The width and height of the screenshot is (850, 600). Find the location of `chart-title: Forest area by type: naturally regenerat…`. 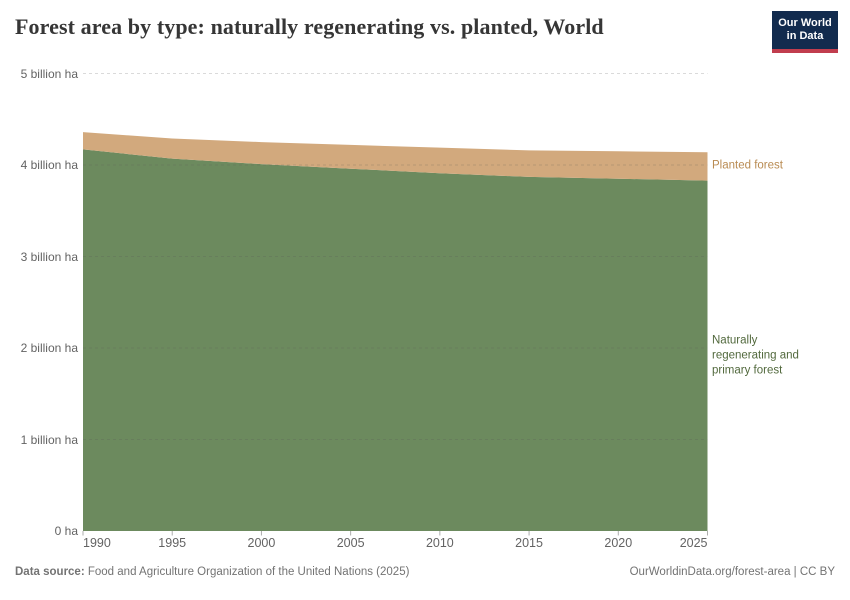

chart-title: Forest area by type: naturally regenerat… is located at coordinates (309, 26).